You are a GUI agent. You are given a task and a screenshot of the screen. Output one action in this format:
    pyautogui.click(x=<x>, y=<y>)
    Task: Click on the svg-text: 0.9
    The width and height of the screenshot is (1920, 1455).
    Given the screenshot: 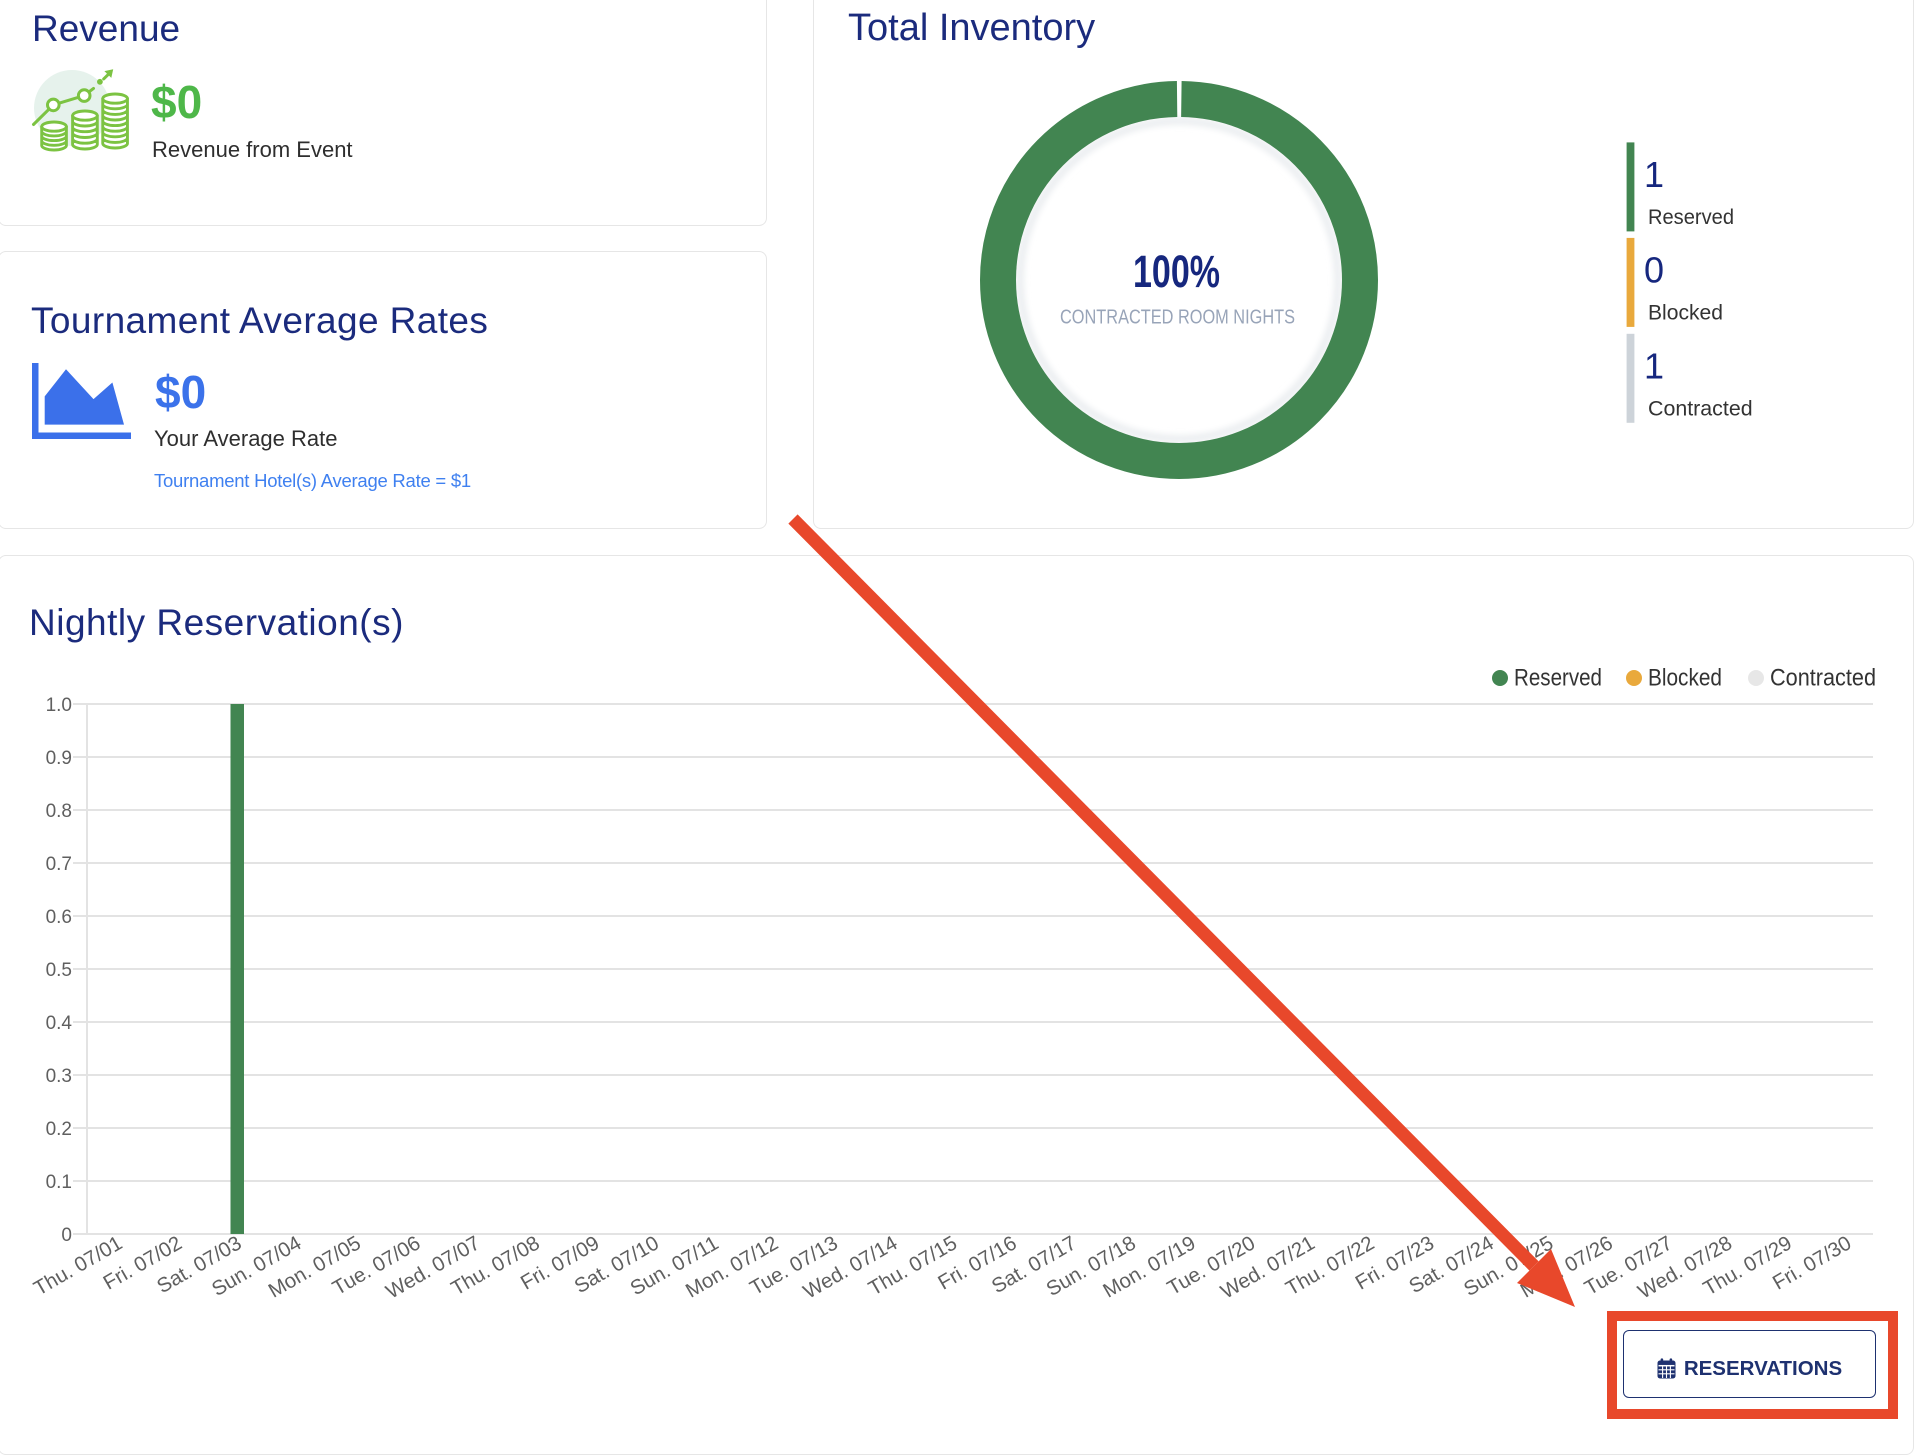 What is the action you would take?
    pyautogui.click(x=59, y=758)
    